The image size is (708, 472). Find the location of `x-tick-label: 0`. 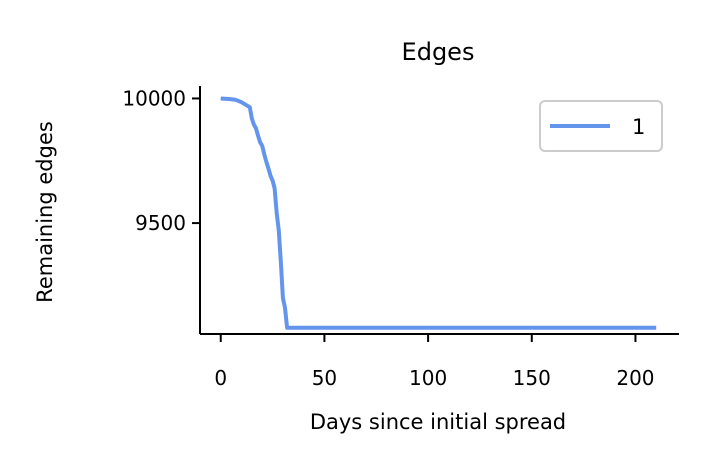

x-tick-label: 0 is located at coordinates (220, 378).